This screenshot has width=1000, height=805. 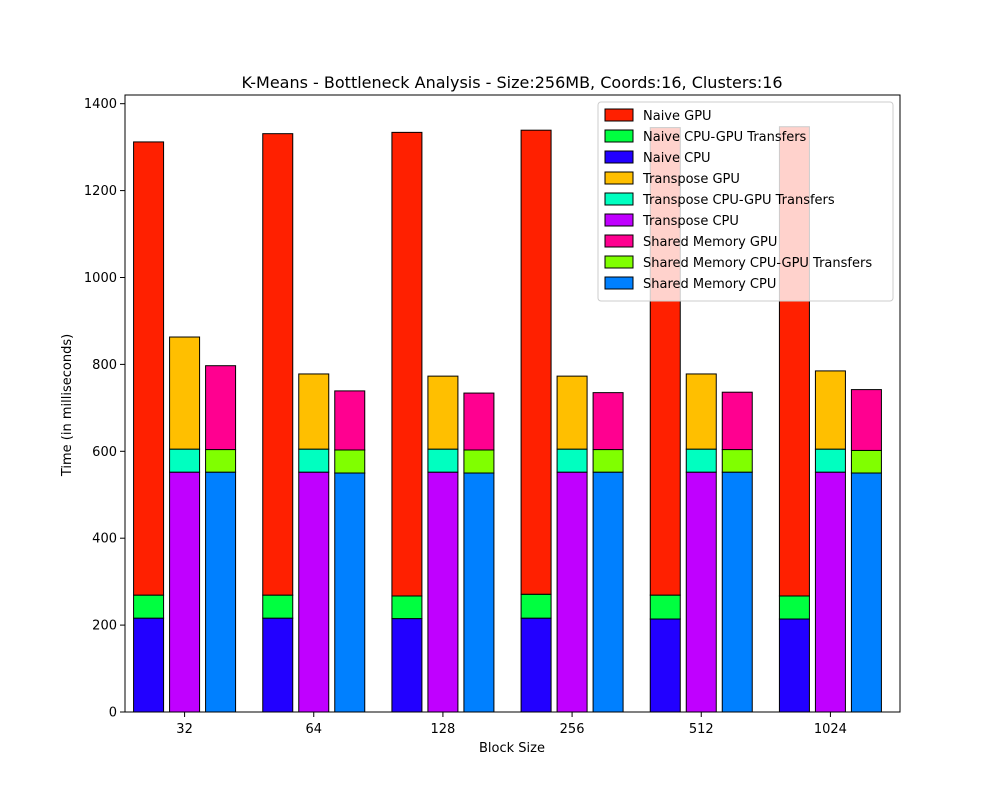 I want to click on legend-label-shared-memory-cpu: Shared Memory CPU, so click(x=709, y=284).